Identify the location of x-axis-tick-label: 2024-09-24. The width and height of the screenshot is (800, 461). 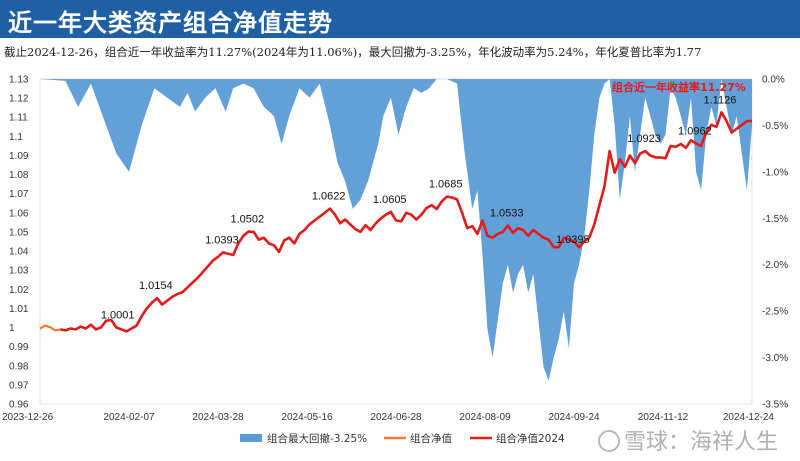
(574, 417).